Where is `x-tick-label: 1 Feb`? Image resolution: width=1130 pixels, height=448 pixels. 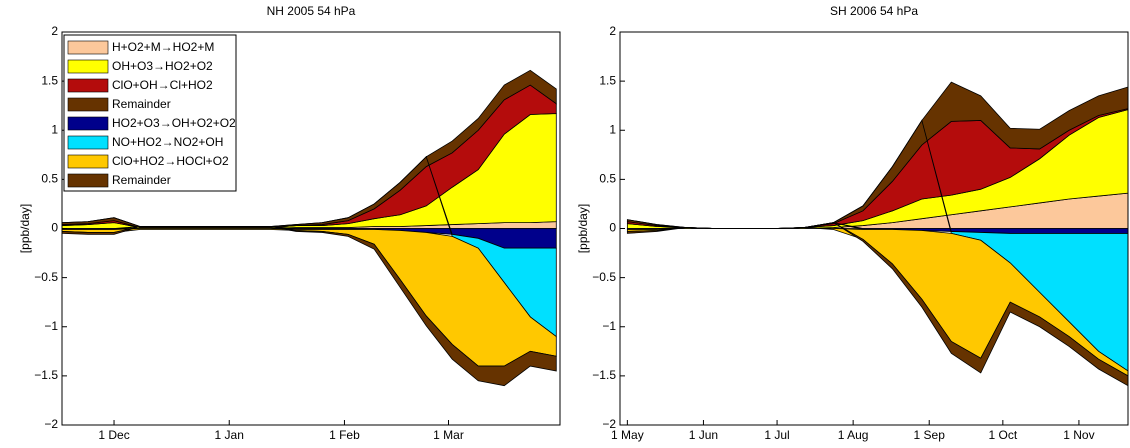
x-tick-label: 1 Feb is located at coordinates (344, 435).